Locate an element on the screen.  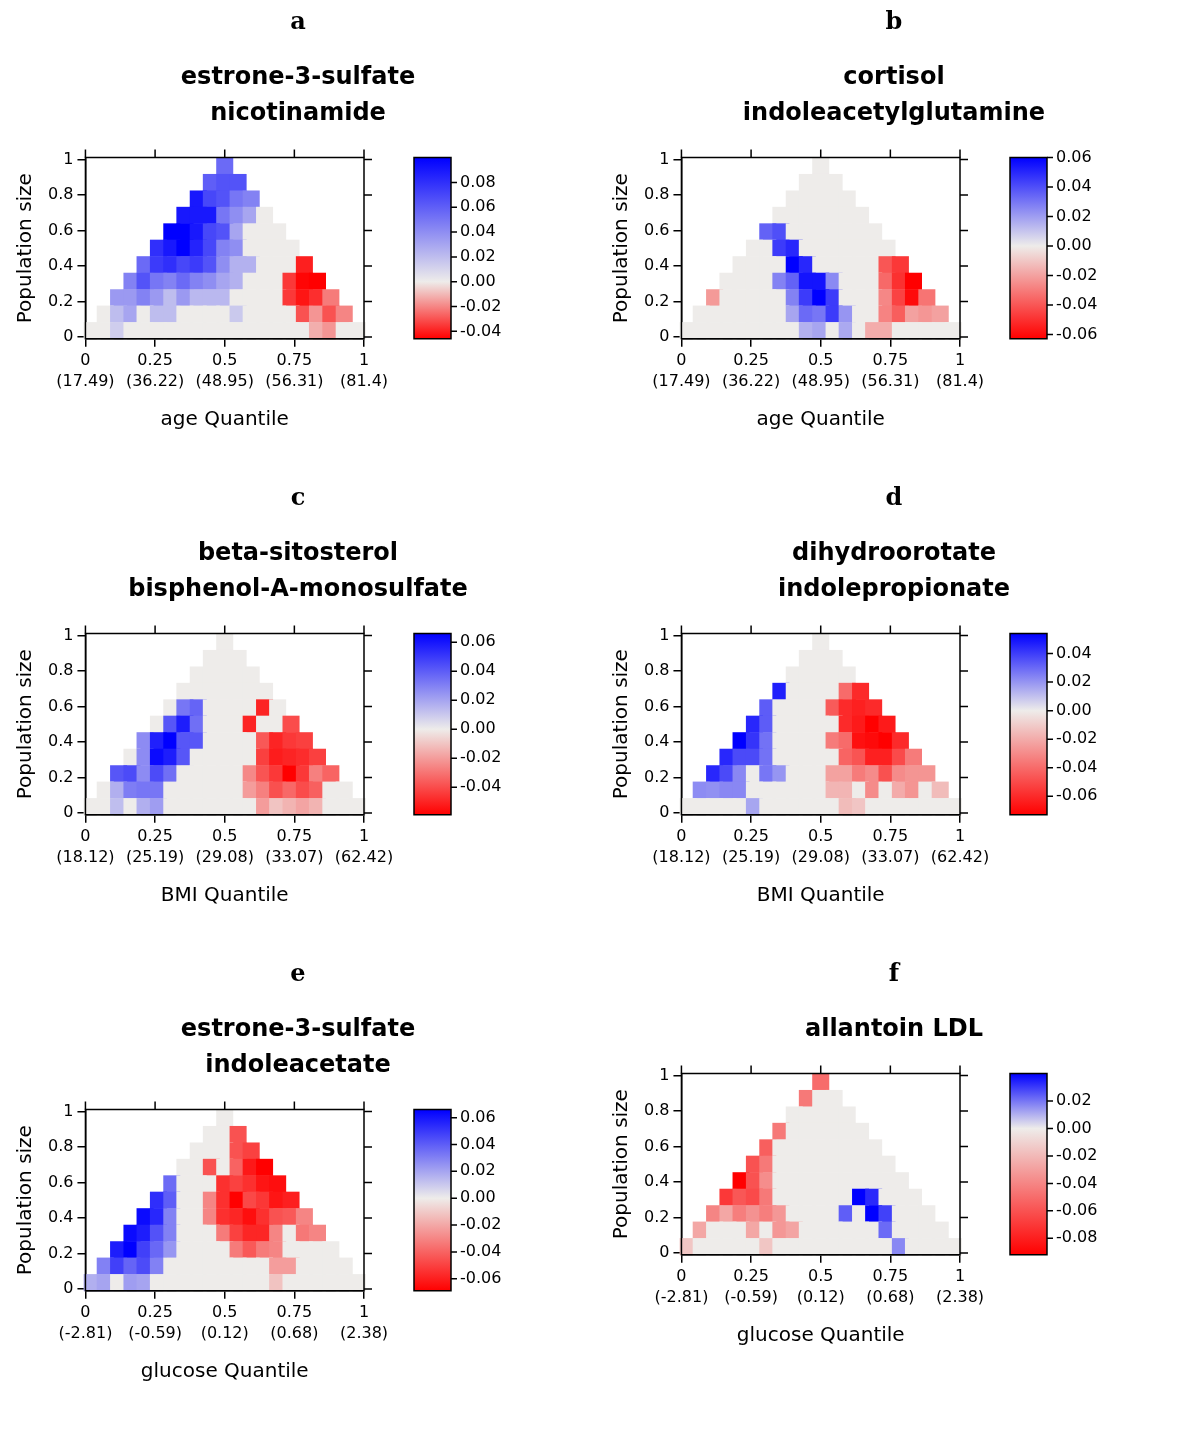
chart-title: f is located at coordinates (894, 973).